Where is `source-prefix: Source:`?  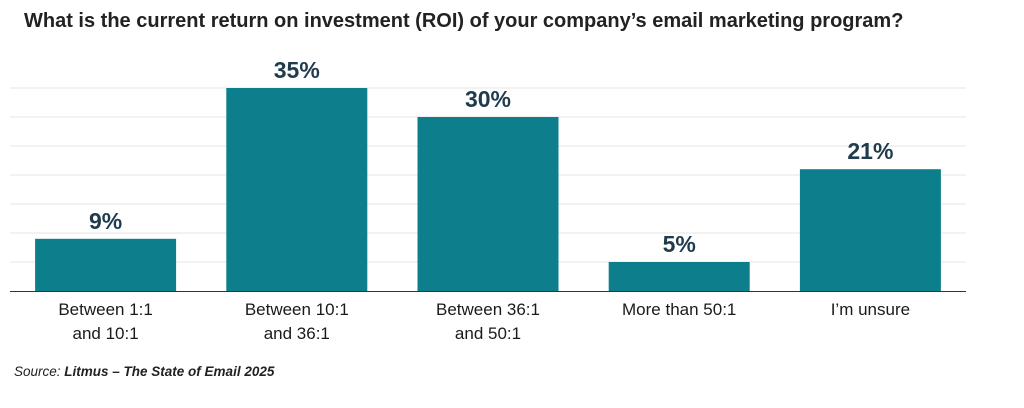
source-prefix: Source: is located at coordinates (39, 371).